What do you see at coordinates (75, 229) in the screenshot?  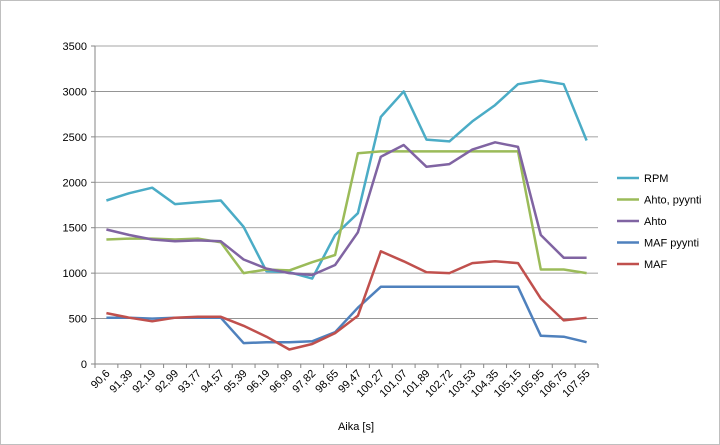 I see `y-tick-label: 1500` at bounding box center [75, 229].